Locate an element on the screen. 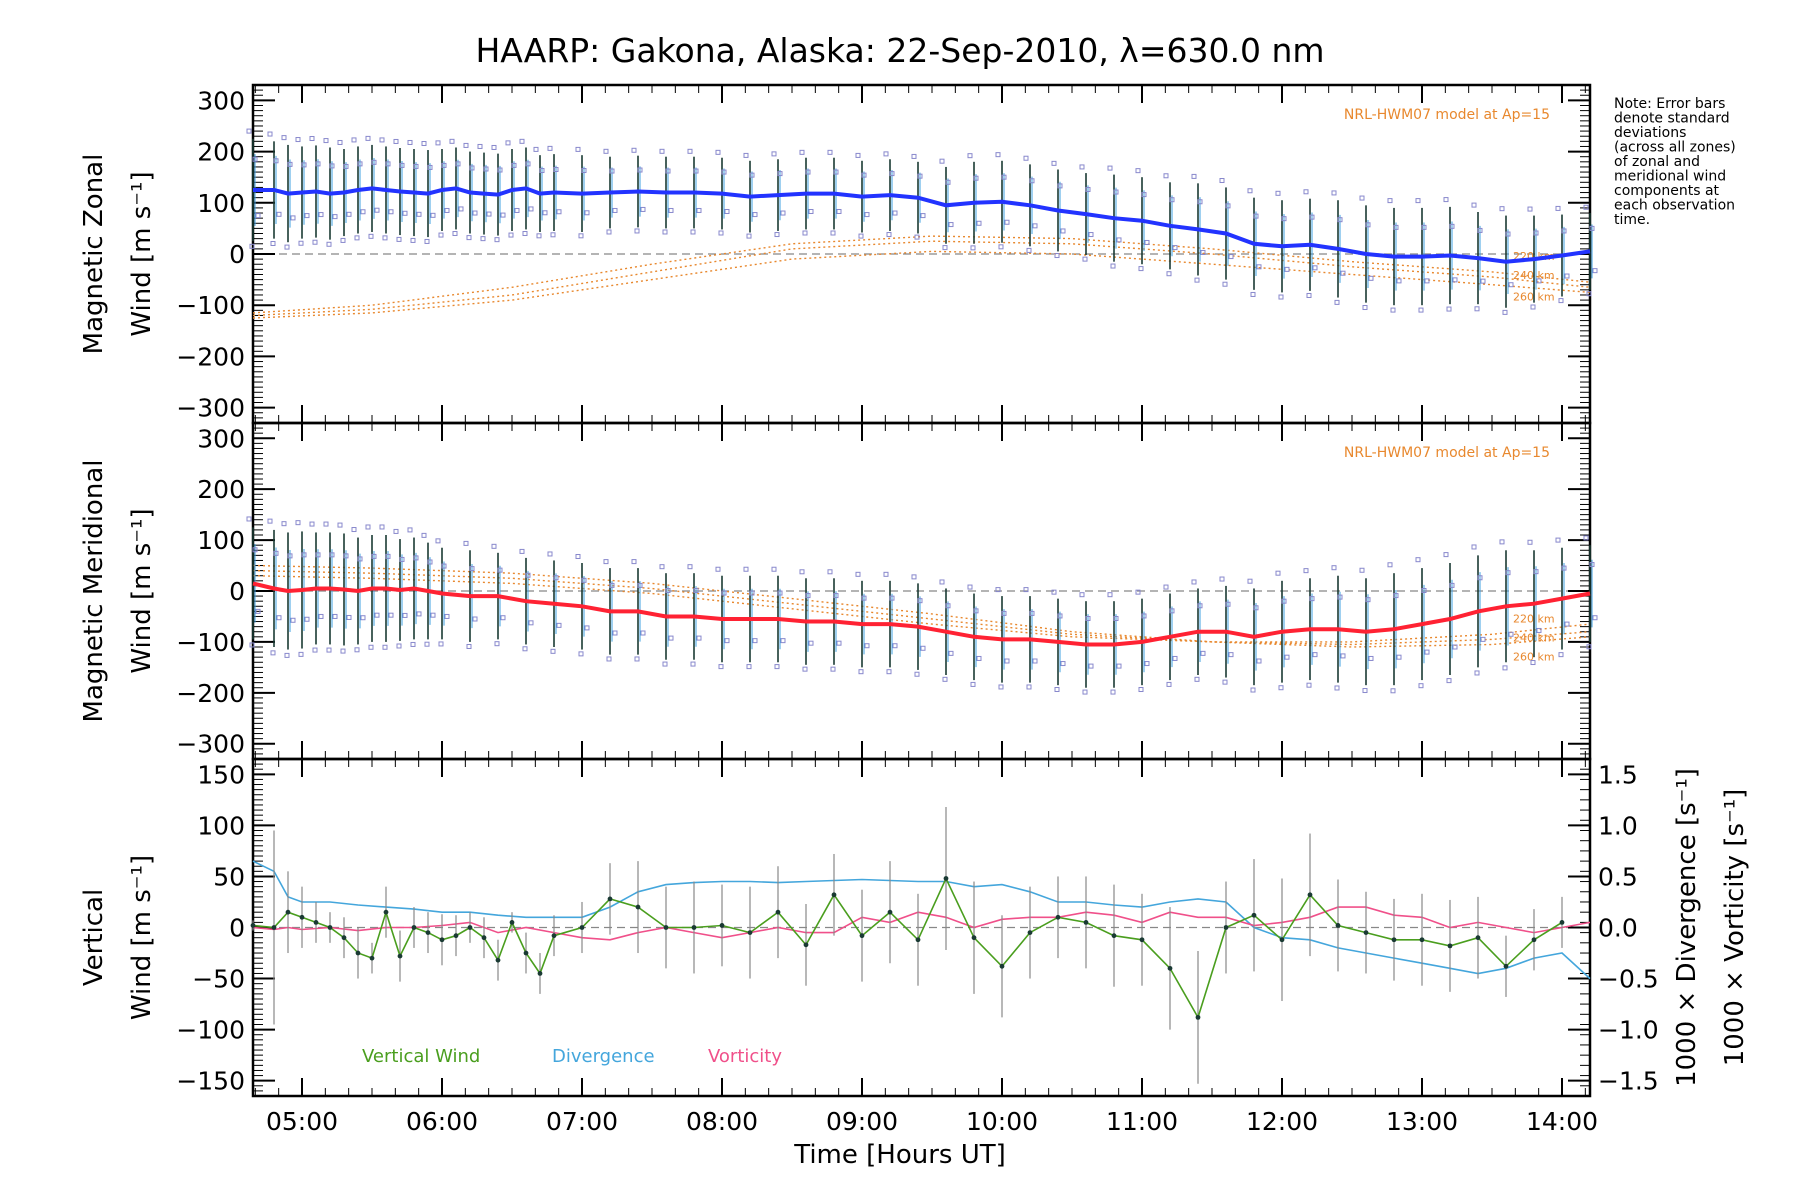  x-tick-label: 11:00 is located at coordinates (1142, 1121).